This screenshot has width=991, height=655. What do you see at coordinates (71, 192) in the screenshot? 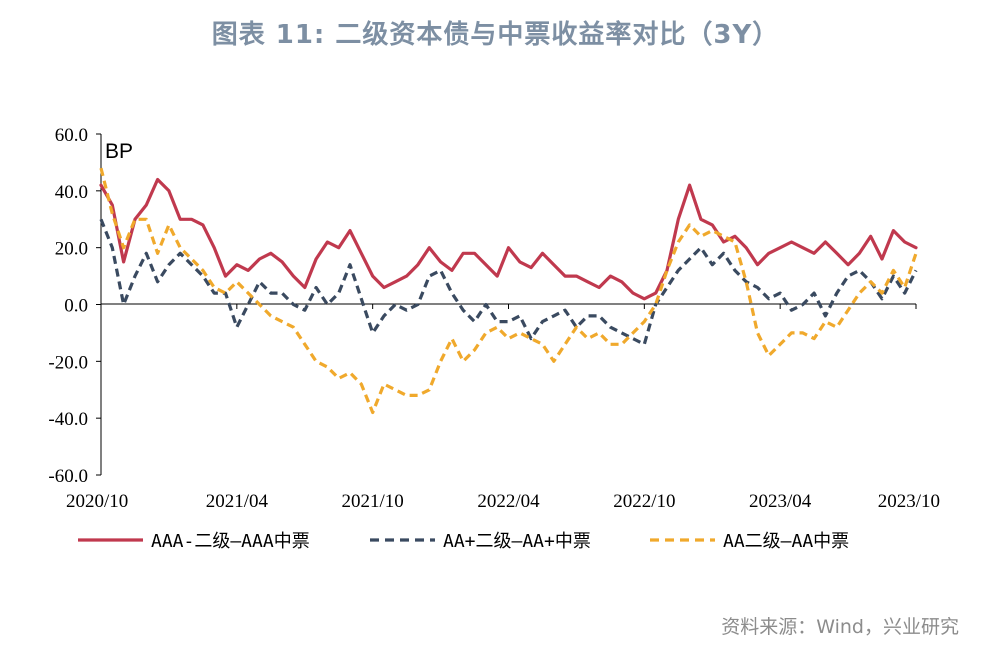
I see `y-tick-label: 40.0` at bounding box center [71, 192].